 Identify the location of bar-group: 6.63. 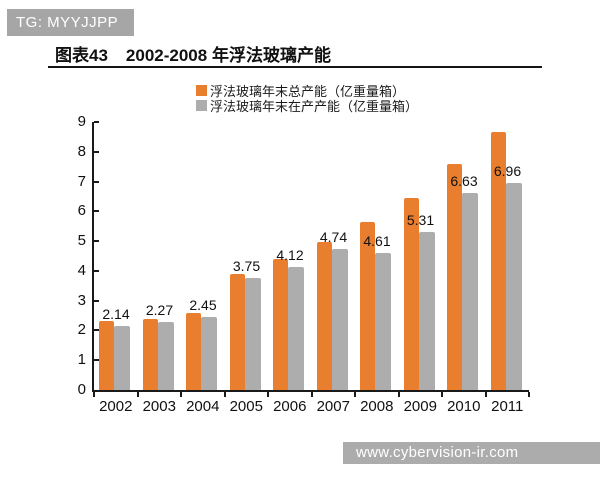
(462, 256).